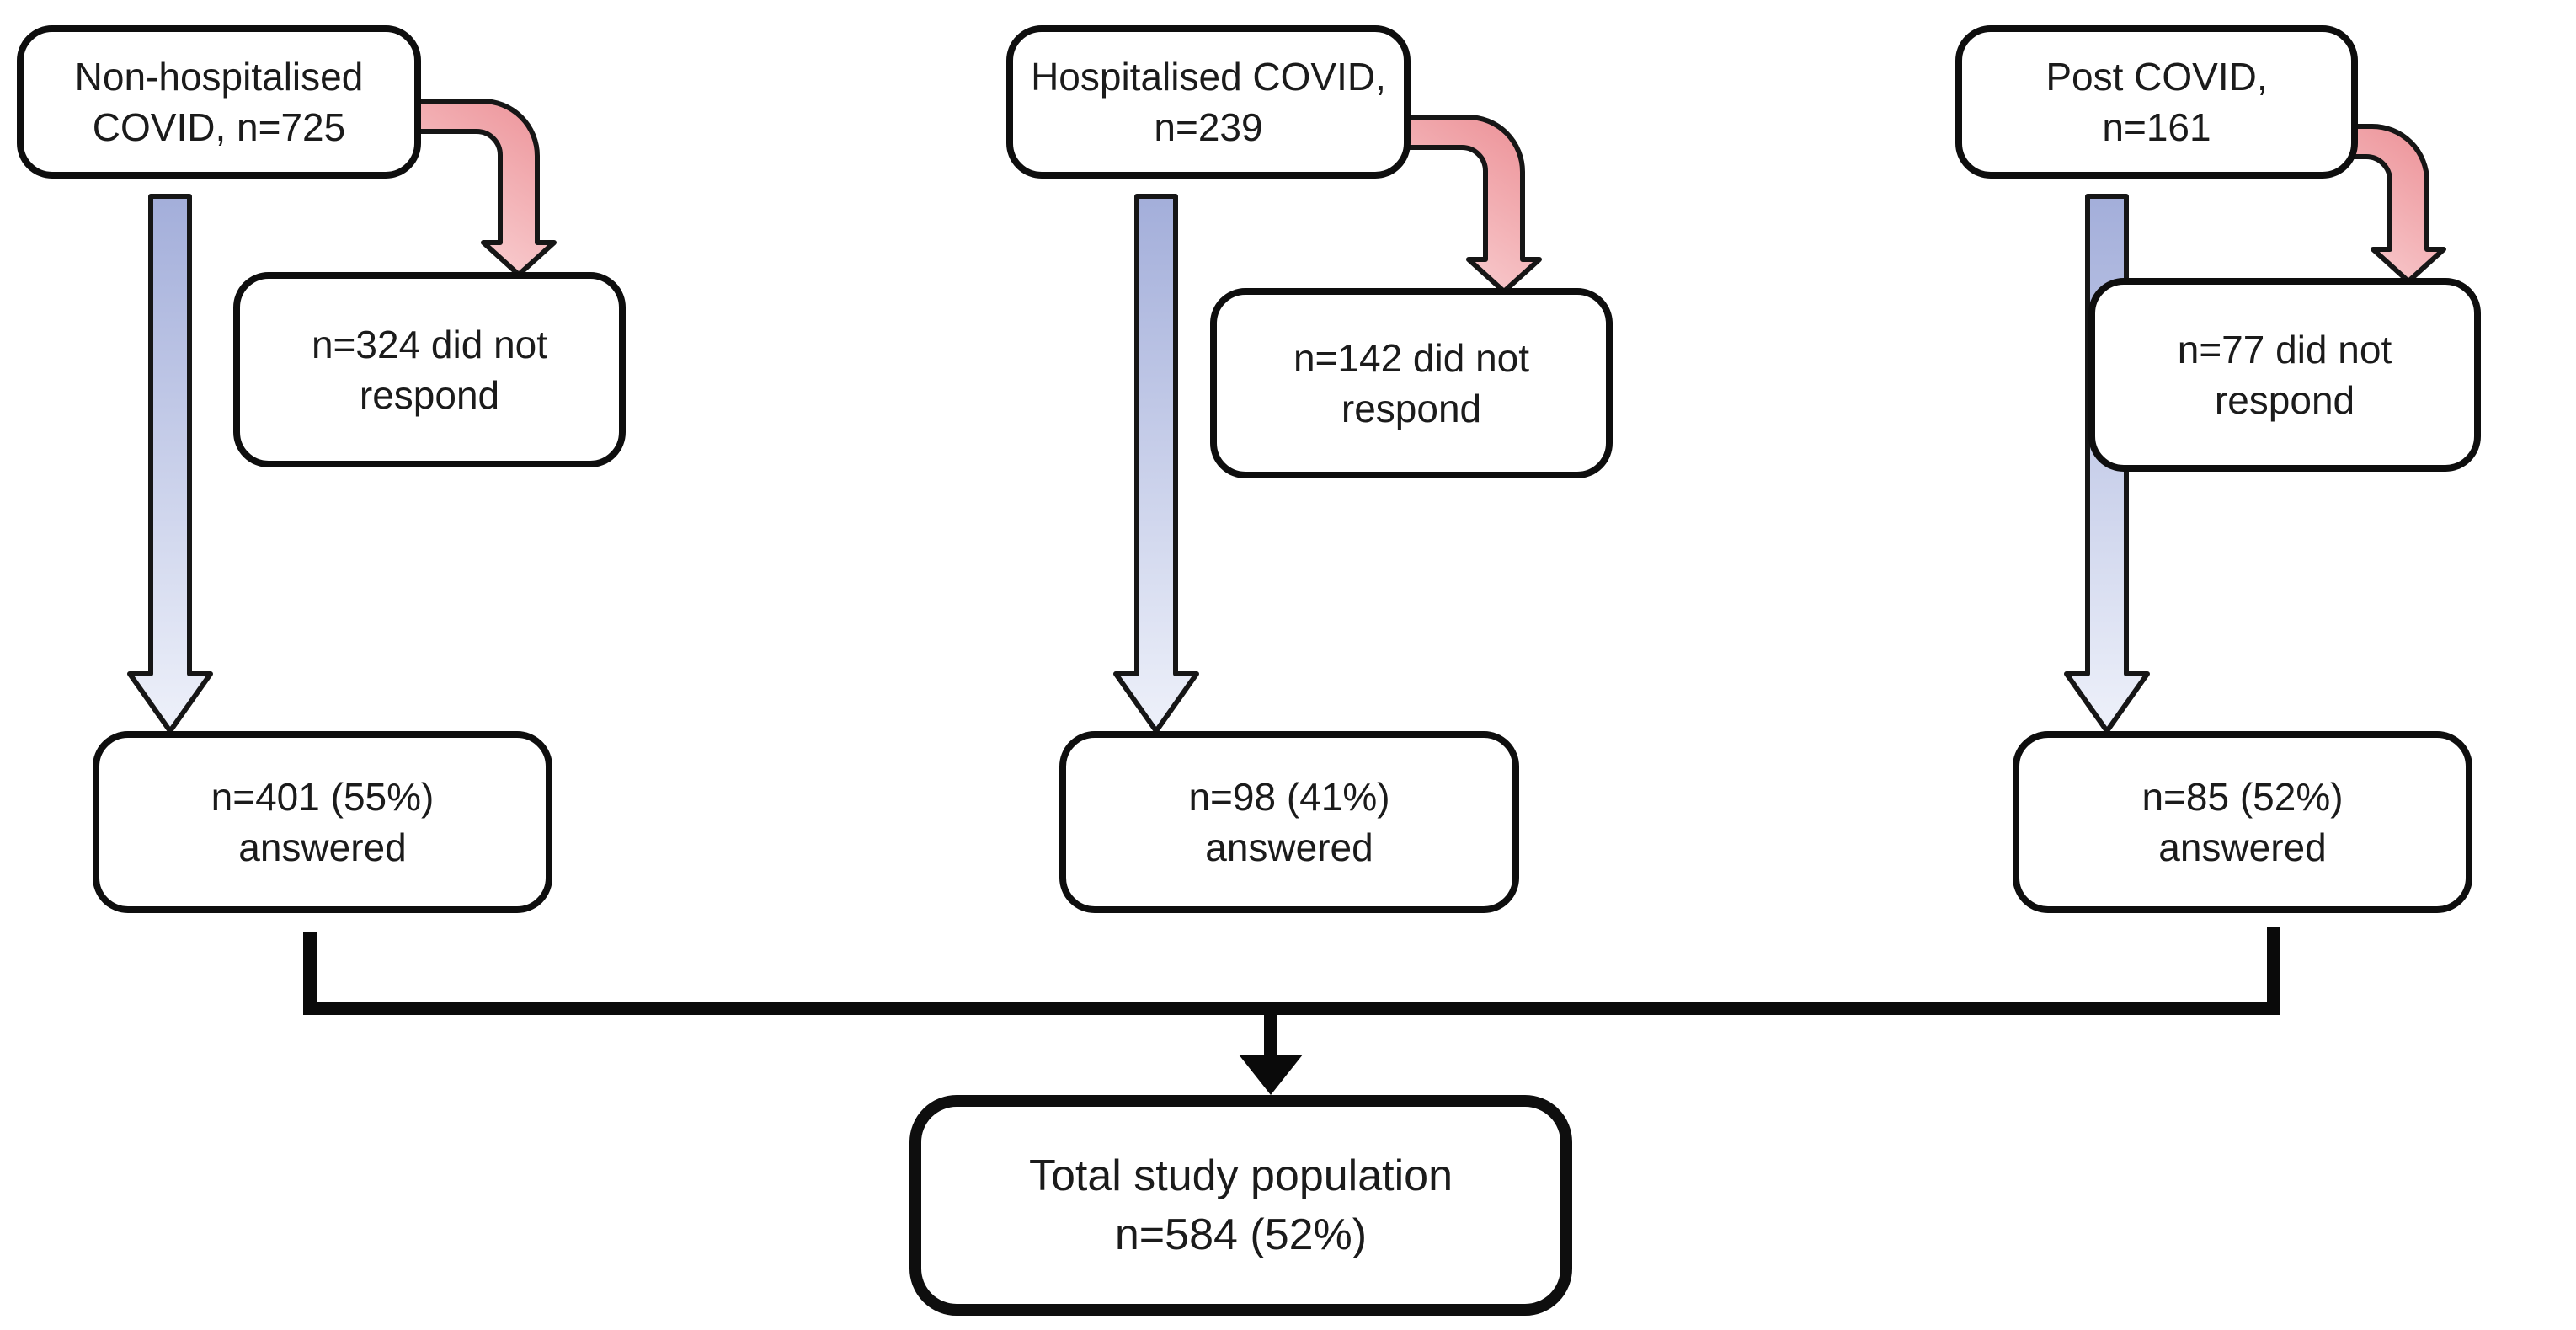 The height and width of the screenshot is (1330, 2576). Describe the element at coordinates (170, 464) in the screenshot. I see `blue-arrow-left-icon` at that location.